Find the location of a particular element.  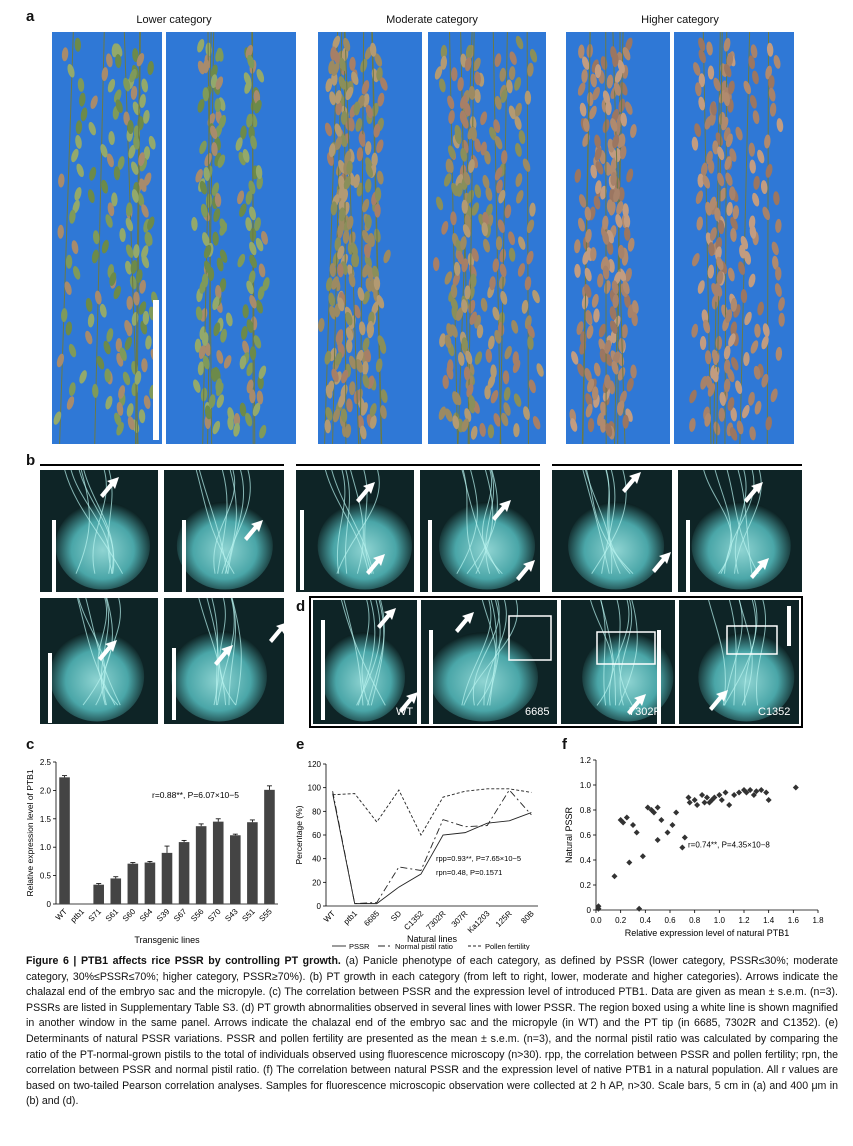

scale-bar is located at coordinates (659, 677).